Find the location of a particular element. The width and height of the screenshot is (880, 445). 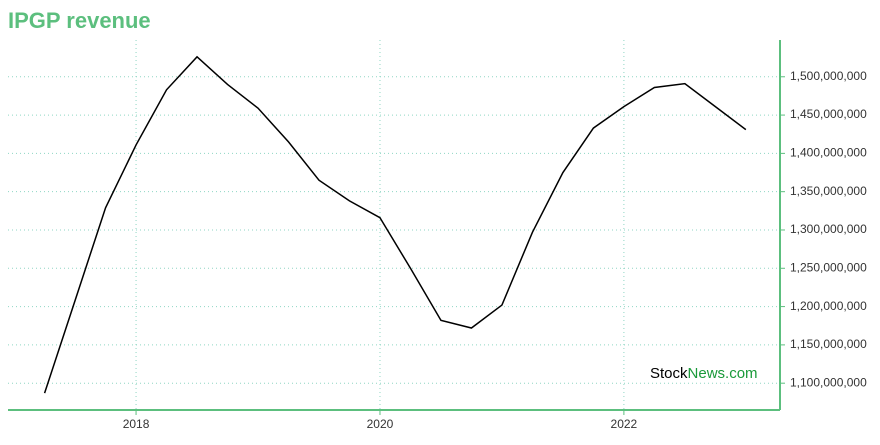

y-tick-label: 1,150,000,000 is located at coordinates (828, 344).